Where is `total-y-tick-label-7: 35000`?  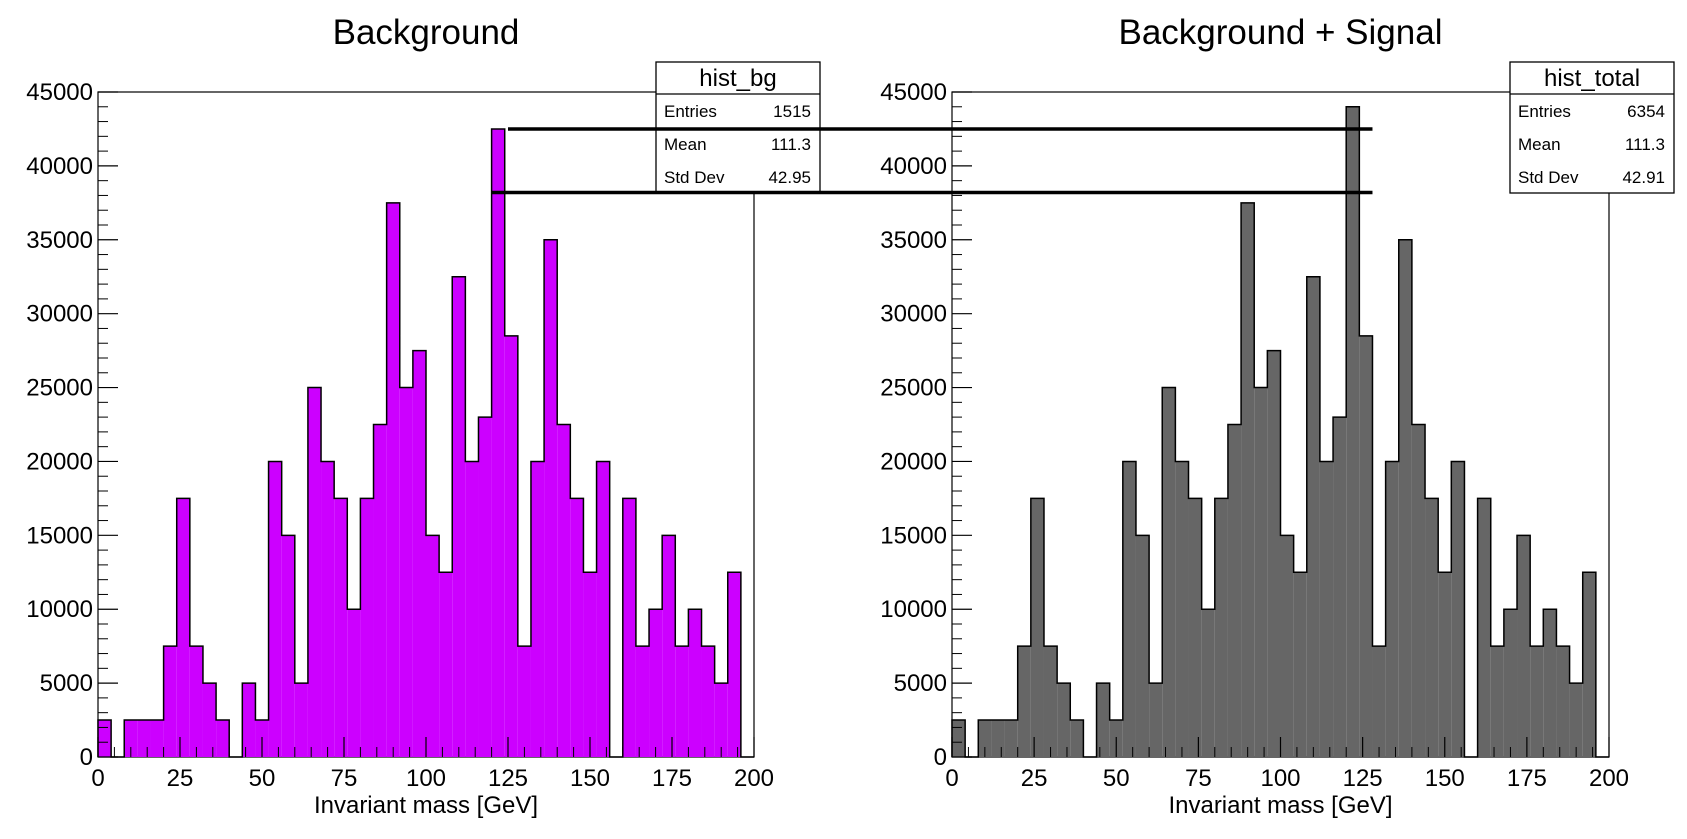 total-y-tick-label-7: 35000 is located at coordinates (913, 240).